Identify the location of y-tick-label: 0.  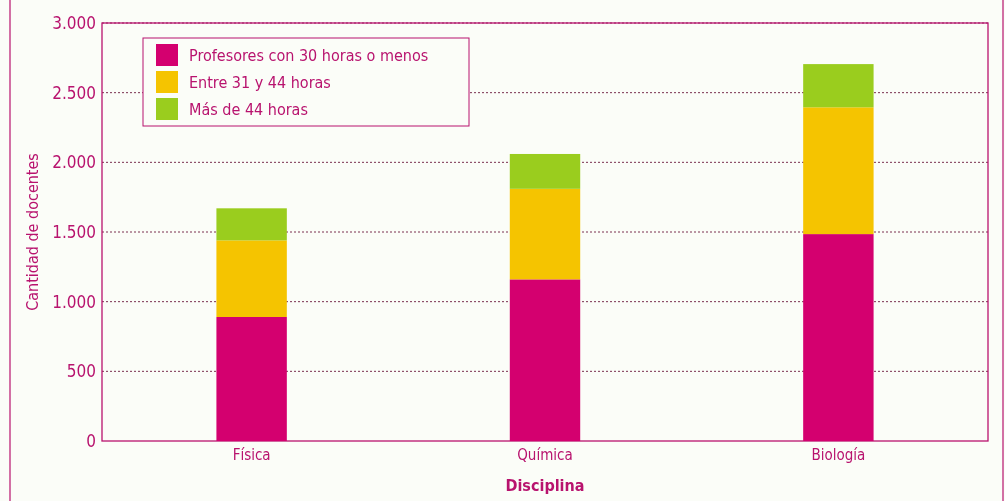
(91, 440).